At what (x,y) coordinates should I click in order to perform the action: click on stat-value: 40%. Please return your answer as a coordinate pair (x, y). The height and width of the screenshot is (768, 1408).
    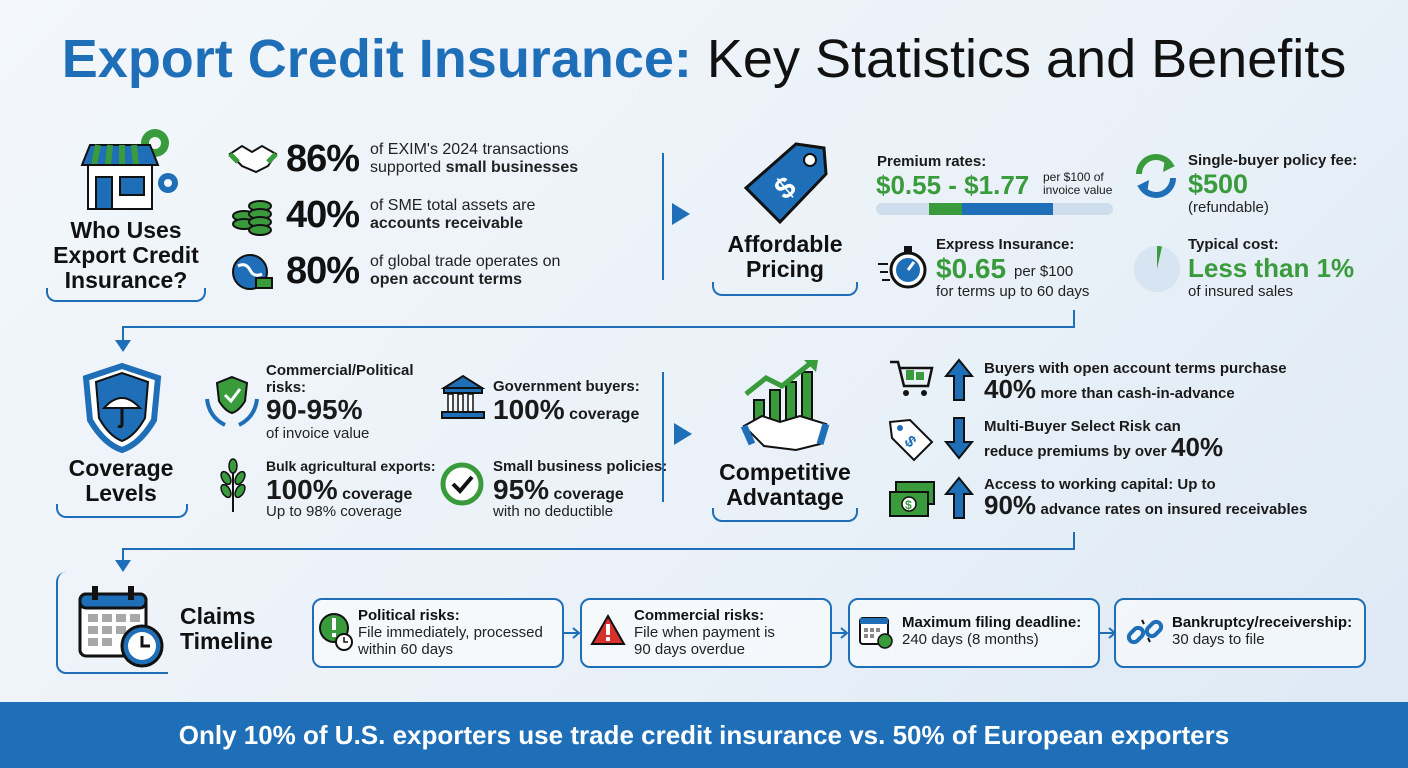
    Looking at the image, I should click on (323, 215).